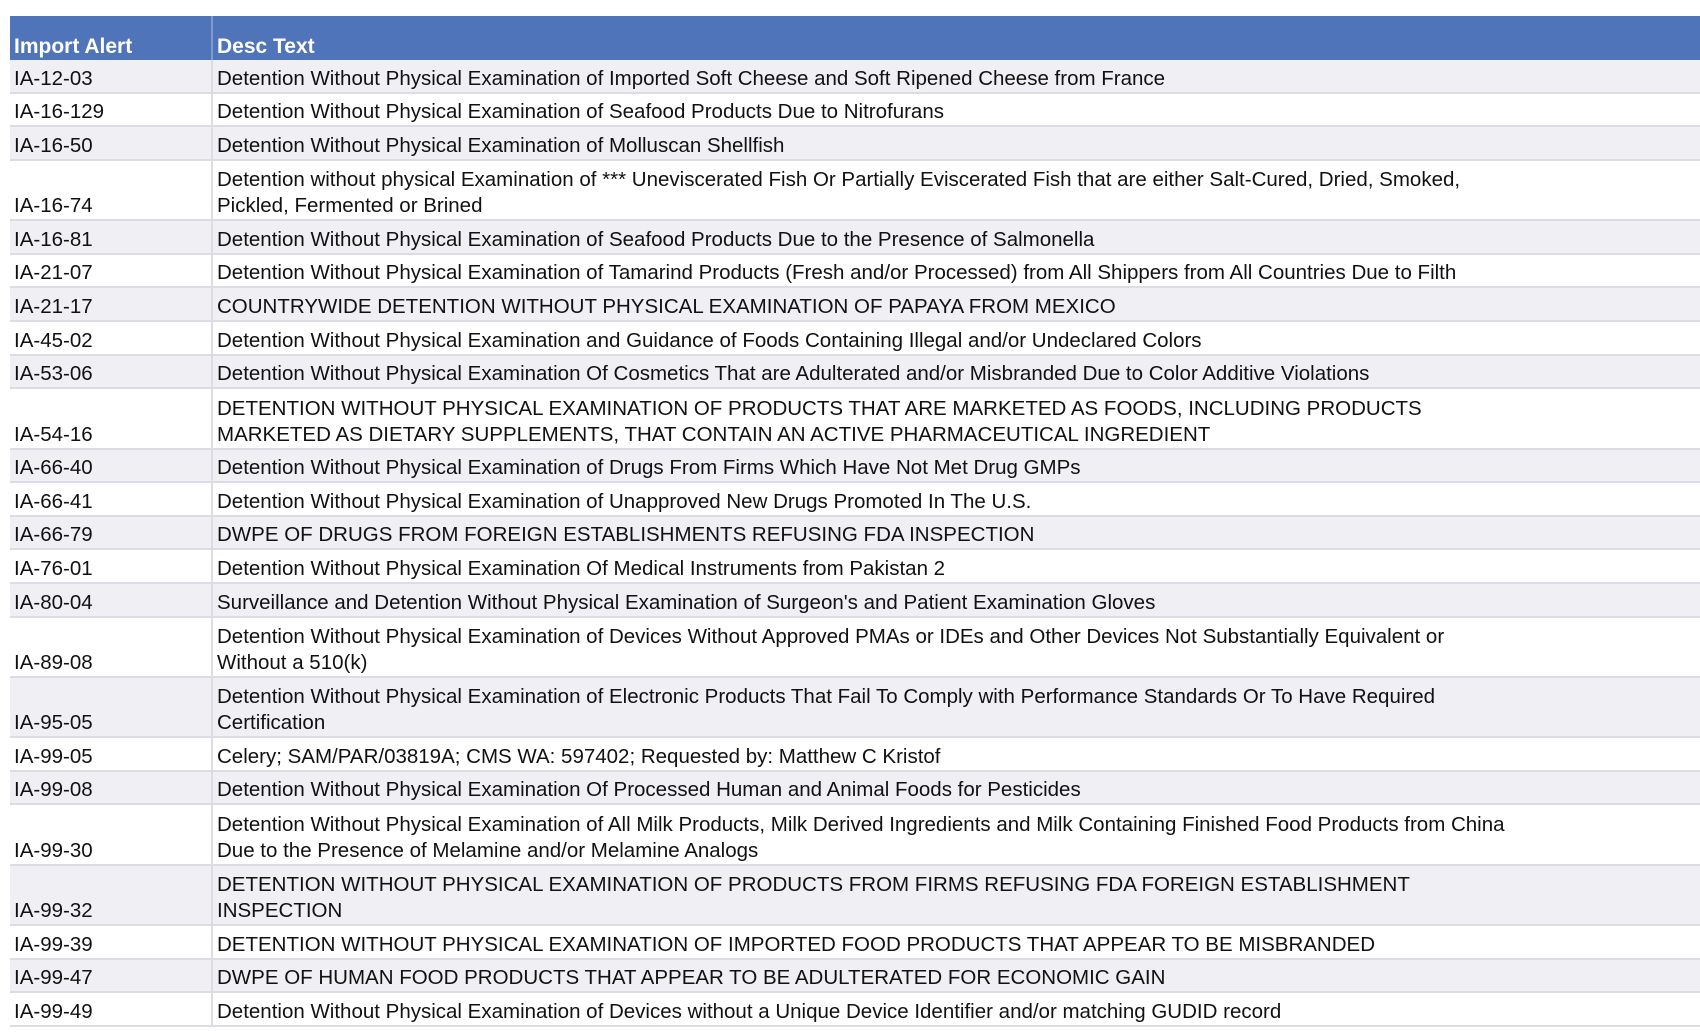  What do you see at coordinates (111, 499) in the screenshot?
I see `import-alert-cell: IA-66-41` at bounding box center [111, 499].